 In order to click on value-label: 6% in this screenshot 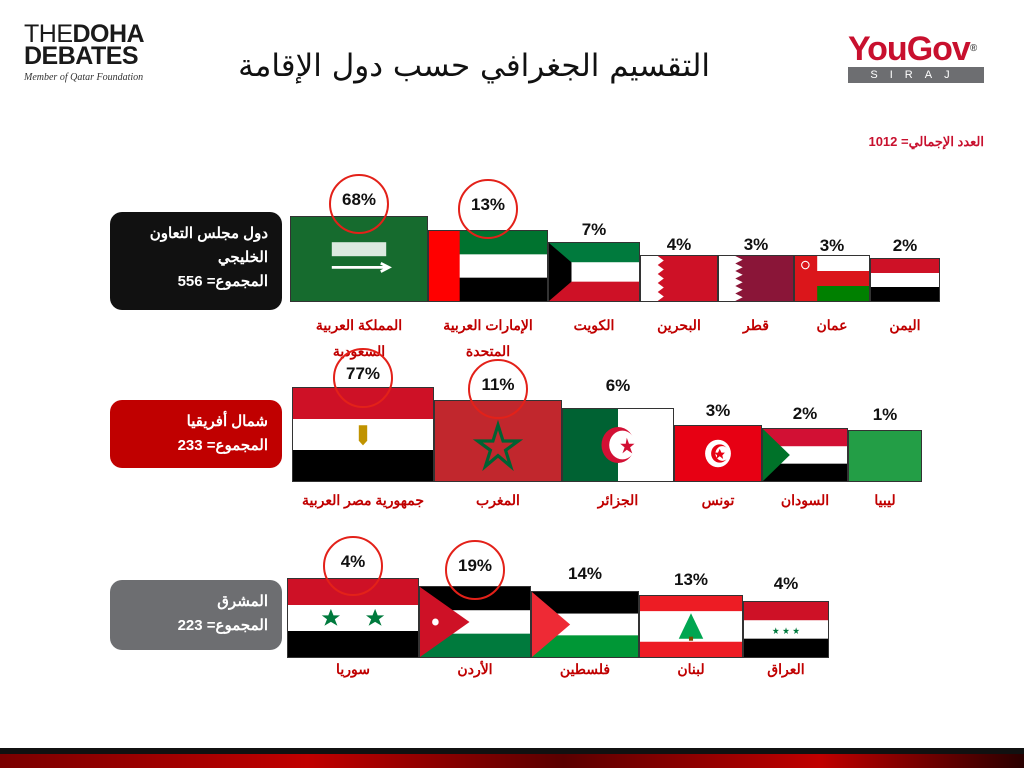, I will do `click(618, 385)`.